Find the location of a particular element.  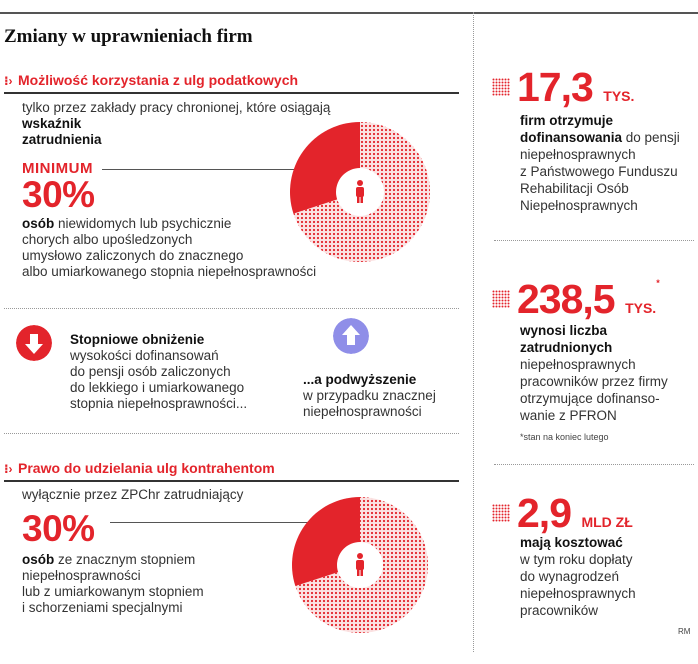

pie2-connector is located at coordinates (218, 522).